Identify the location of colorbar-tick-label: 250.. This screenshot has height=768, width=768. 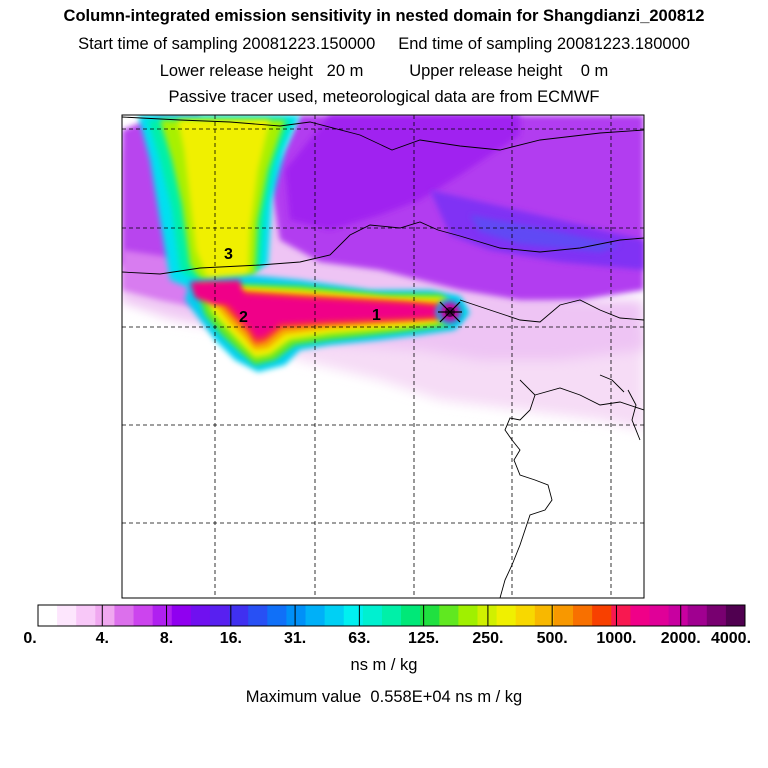
(488, 638).